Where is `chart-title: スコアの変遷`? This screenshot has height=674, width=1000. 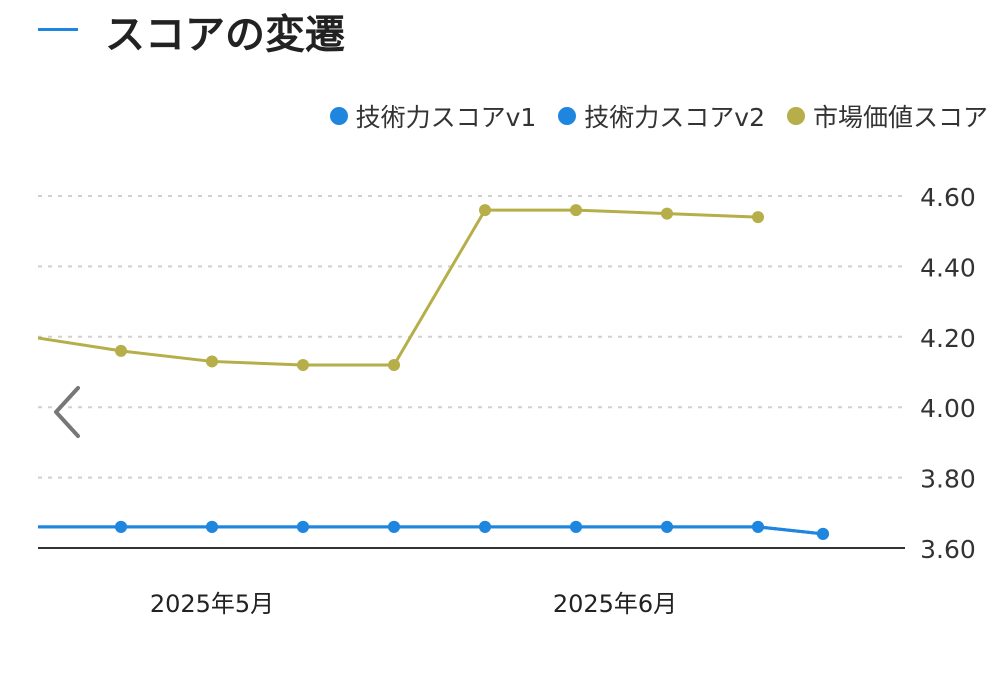
chart-title: スコアの変遷 is located at coordinates (225, 35).